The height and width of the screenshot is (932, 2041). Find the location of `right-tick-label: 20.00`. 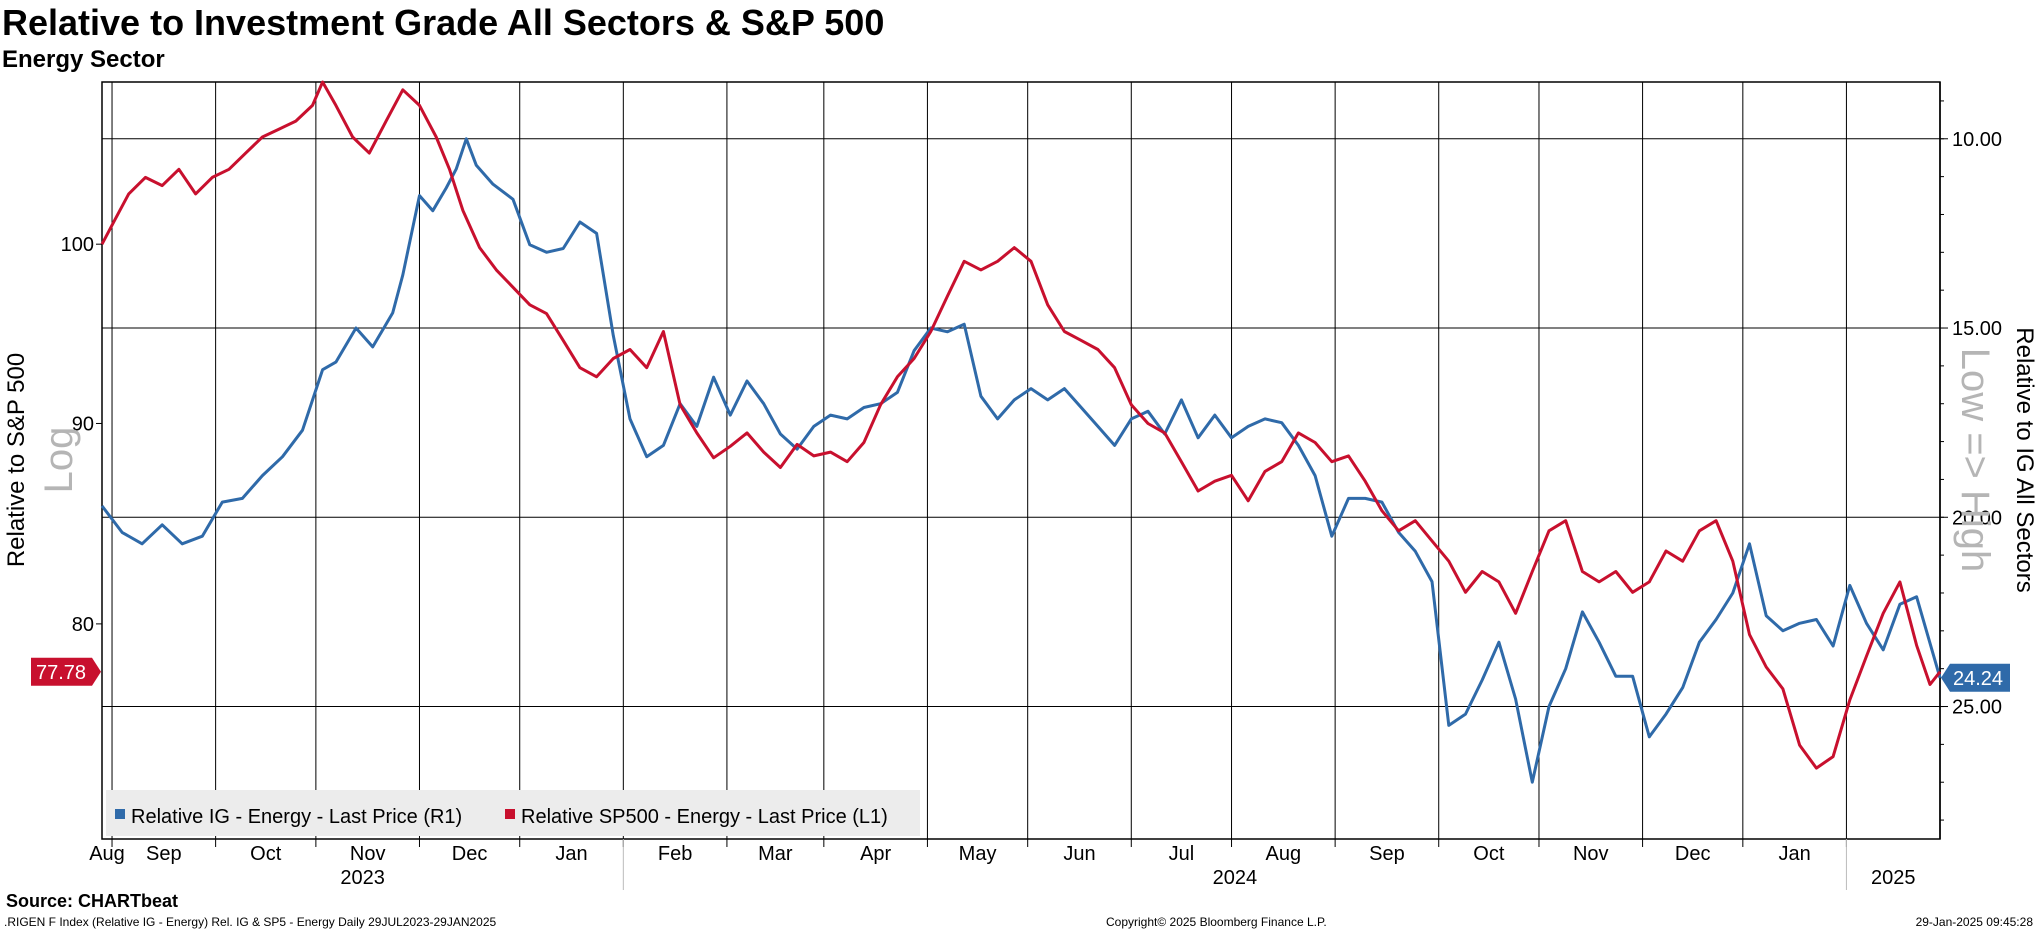

right-tick-label: 20.00 is located at coordinates (1977, 518).